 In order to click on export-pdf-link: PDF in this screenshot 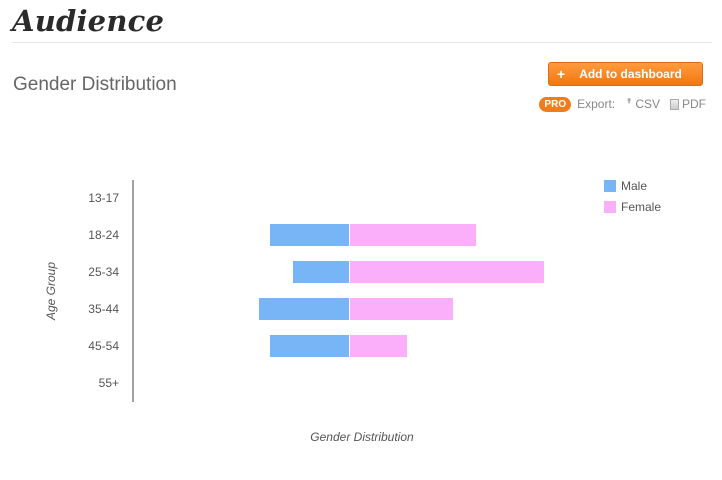, I will do `click(688, 104)`.